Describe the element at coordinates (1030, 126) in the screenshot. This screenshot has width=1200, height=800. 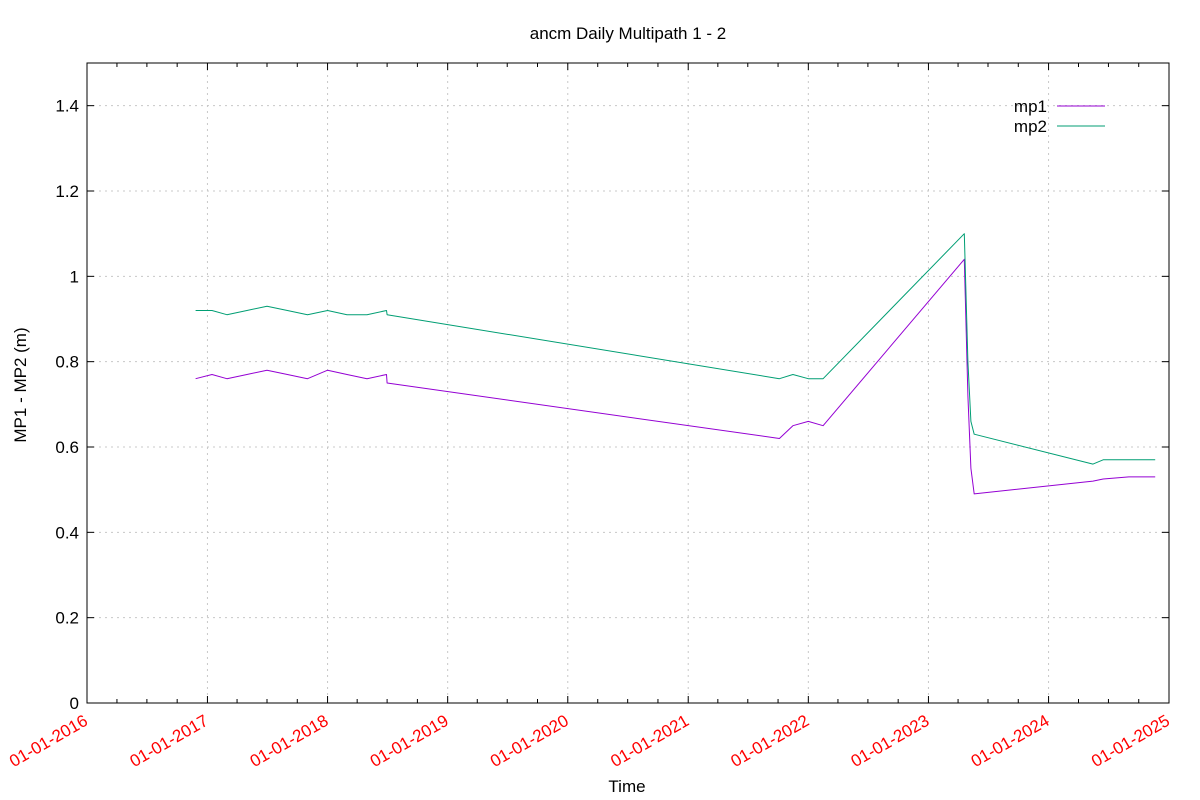
I see `legend-label-mp2: mp2` at that location.